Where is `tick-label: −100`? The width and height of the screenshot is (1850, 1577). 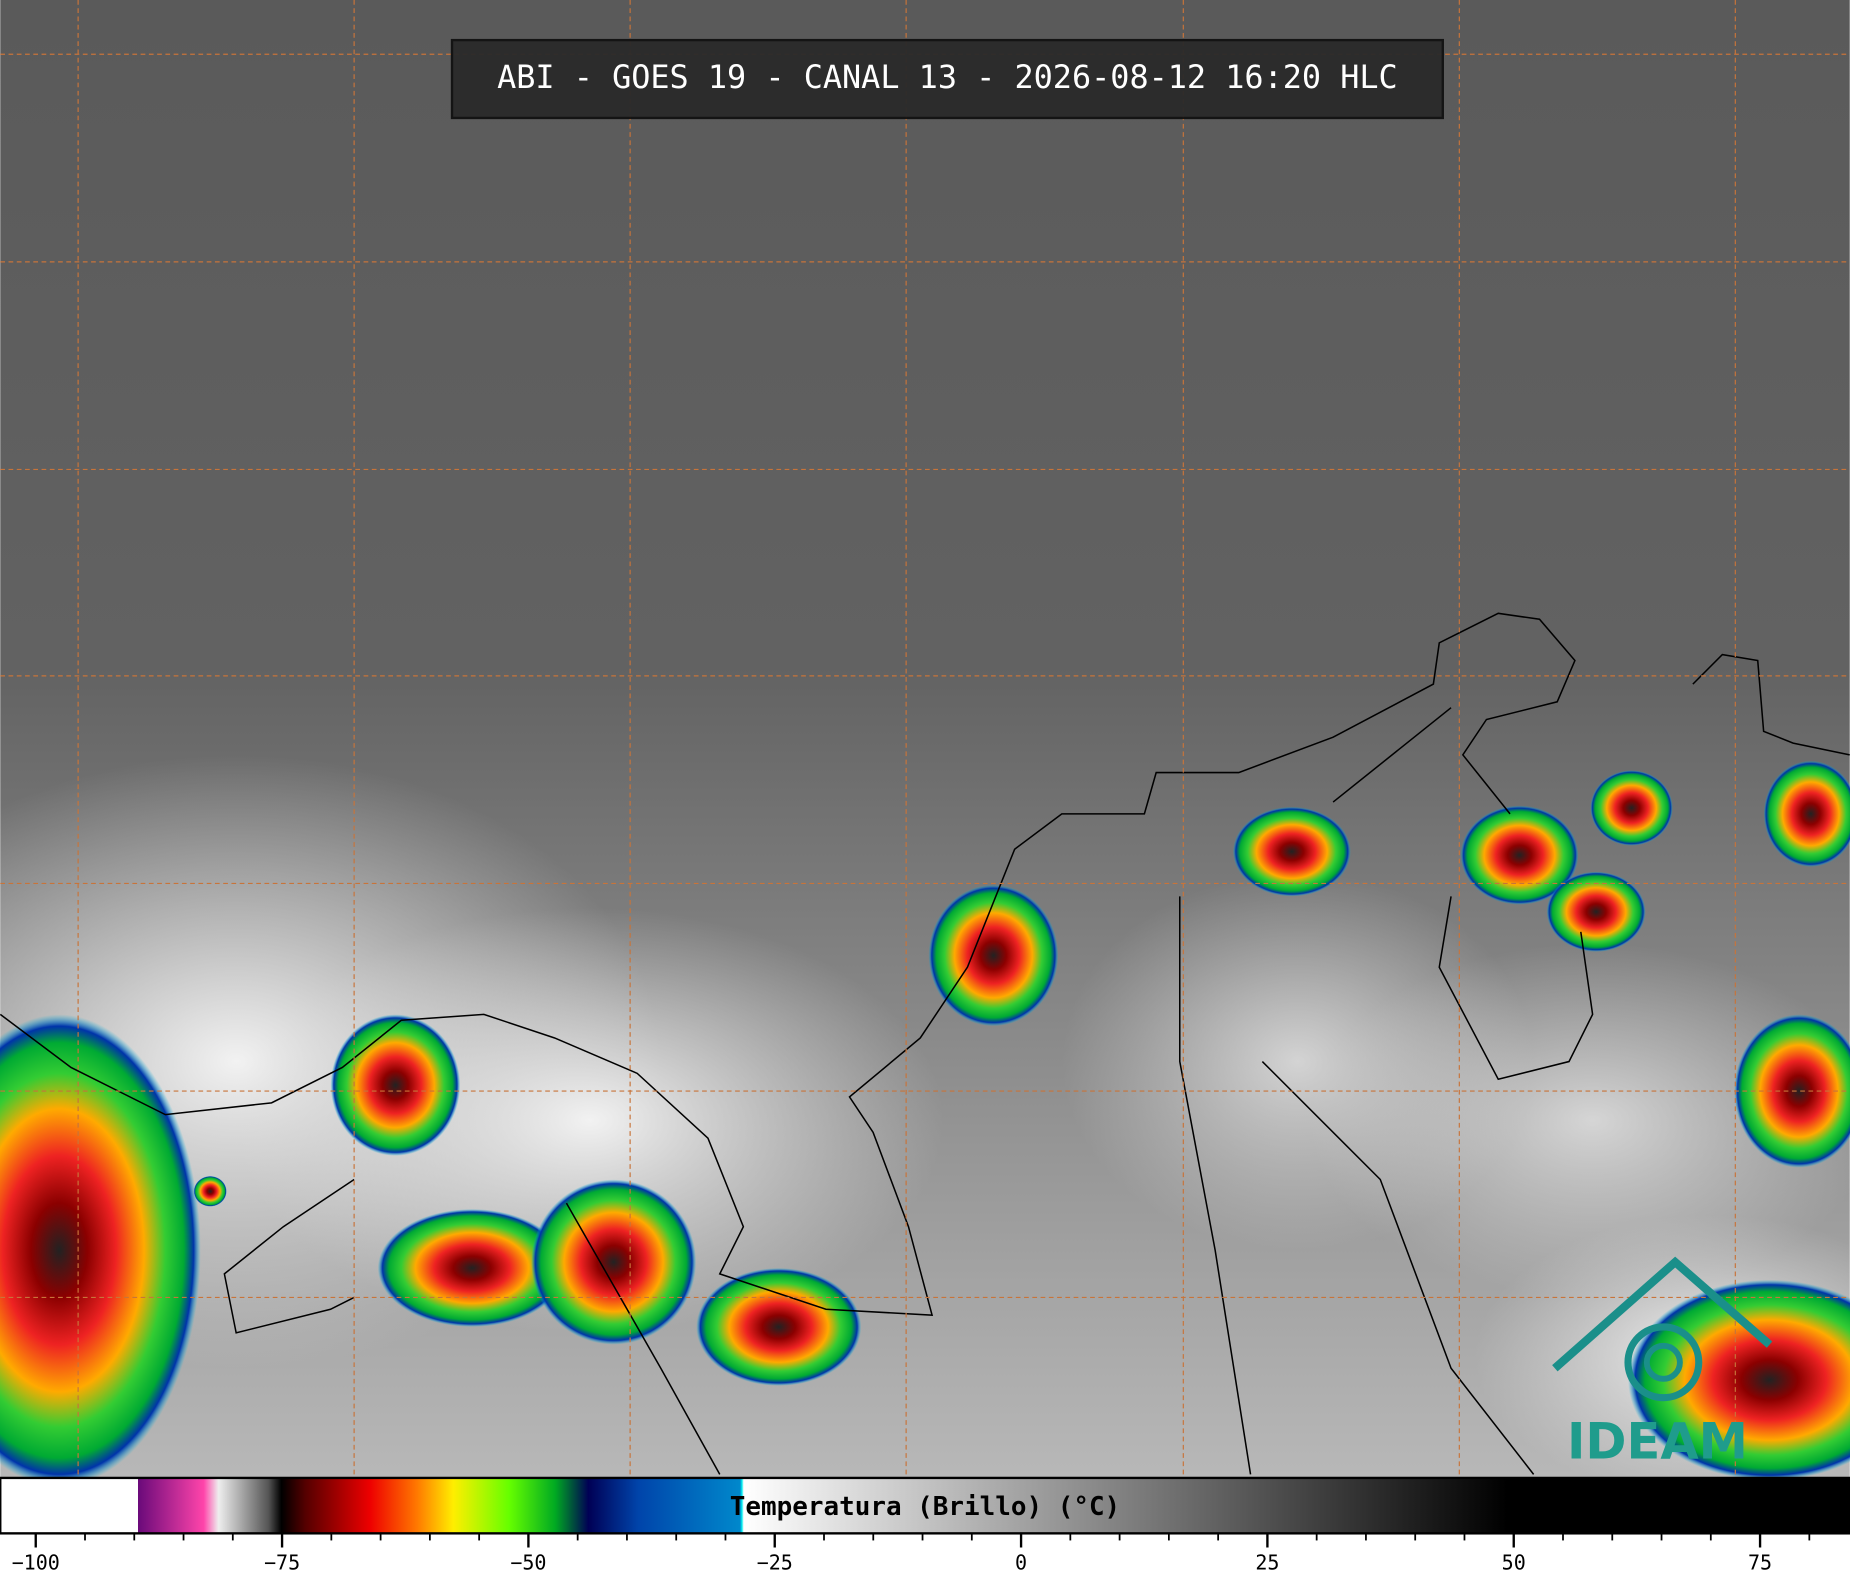
tick-label: −100 is located at coordinates (36, 1563).